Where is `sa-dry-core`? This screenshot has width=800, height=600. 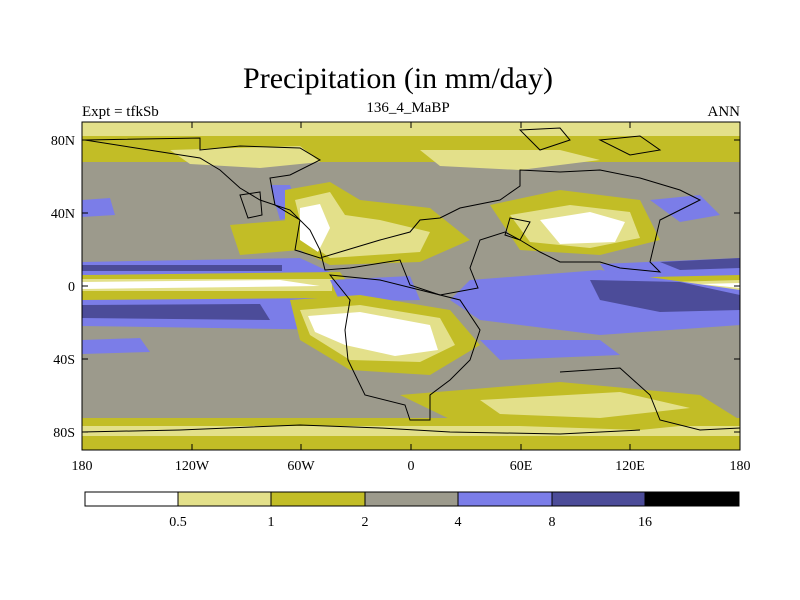
sa-dry-core is located at coordinates (373, 334).